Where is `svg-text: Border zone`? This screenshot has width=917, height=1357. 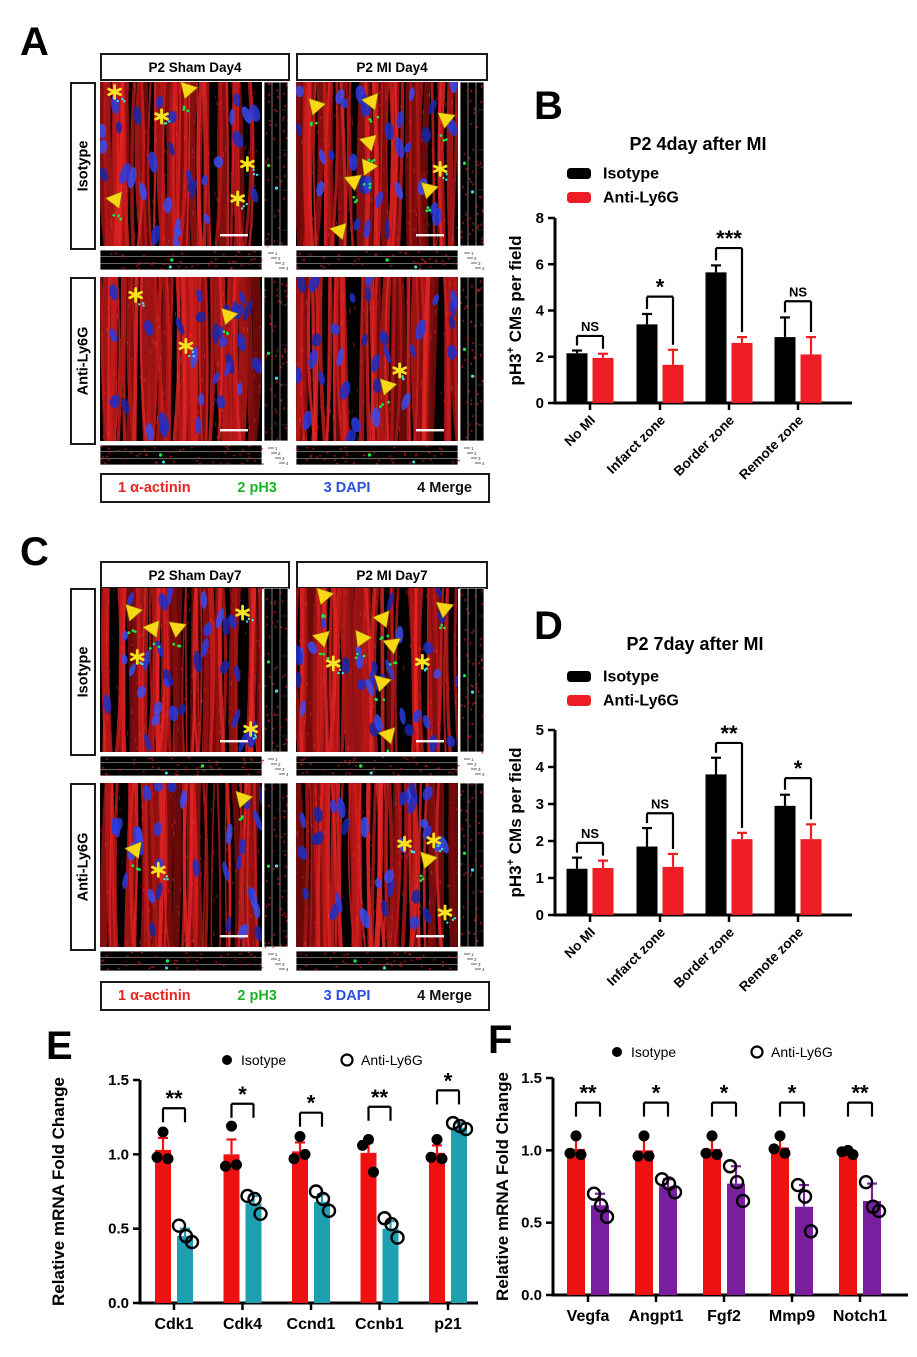
svg-text: Border zone is located at coordinates (704, 445).